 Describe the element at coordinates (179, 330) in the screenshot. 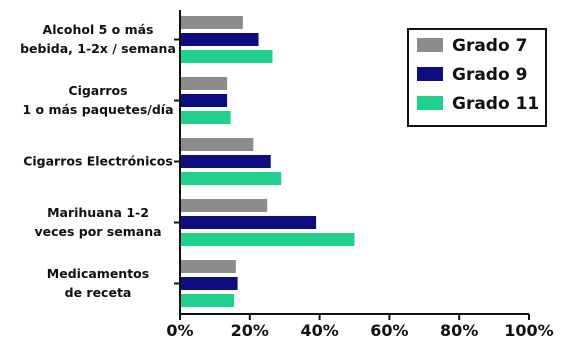

I see `x-tick-label: 0%` at that location.